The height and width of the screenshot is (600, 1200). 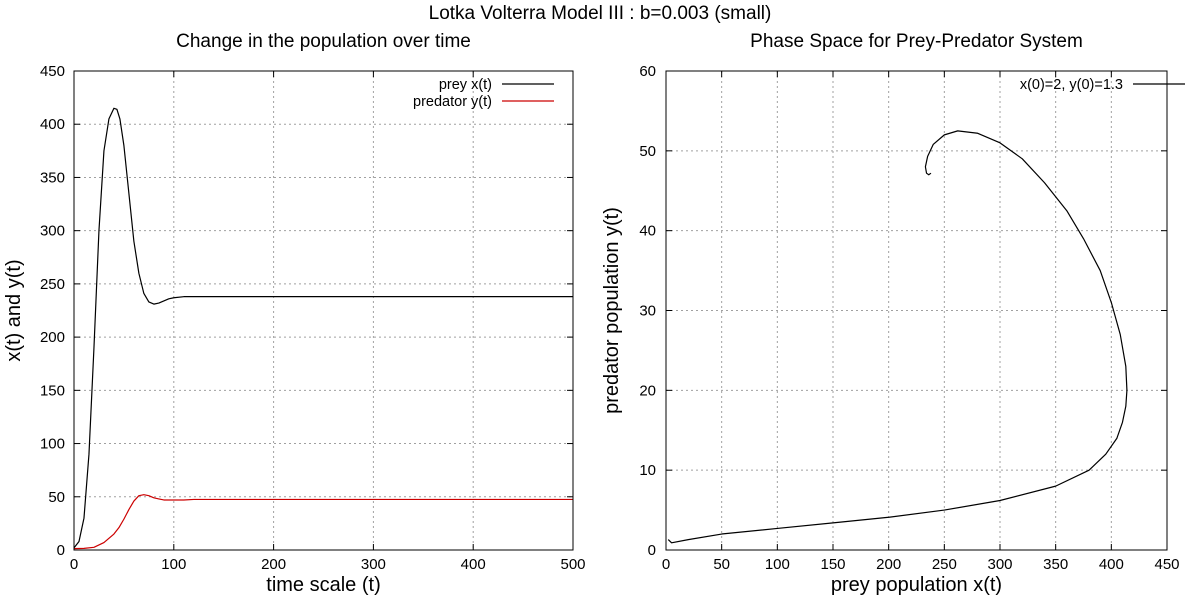 What do you see at coordinates (916, 41) in the screenshot?
I see `panel-title: Phase Space for Prey-Predator System` at bounding box center [916, 41].